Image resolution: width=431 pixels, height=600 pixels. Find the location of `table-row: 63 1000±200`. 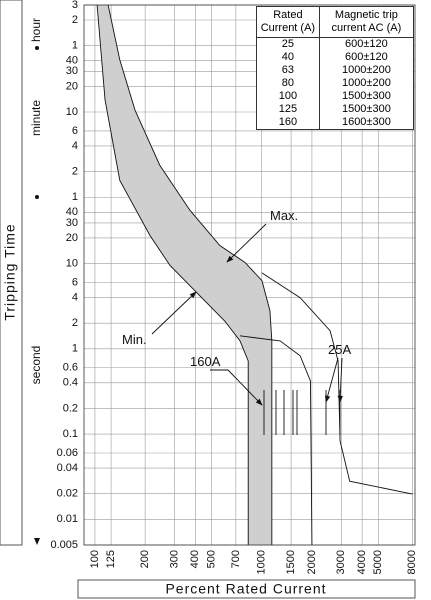

table-row: 63 1000±200 is located at coordinates (335, 70).